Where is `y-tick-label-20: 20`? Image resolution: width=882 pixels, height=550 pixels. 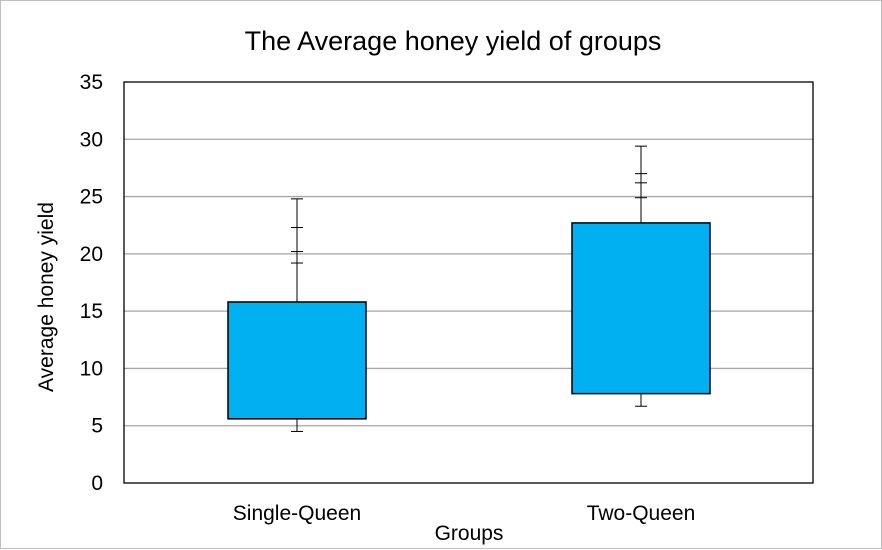 y-tick-label-20: 20 is located at coordinates (91, 254).